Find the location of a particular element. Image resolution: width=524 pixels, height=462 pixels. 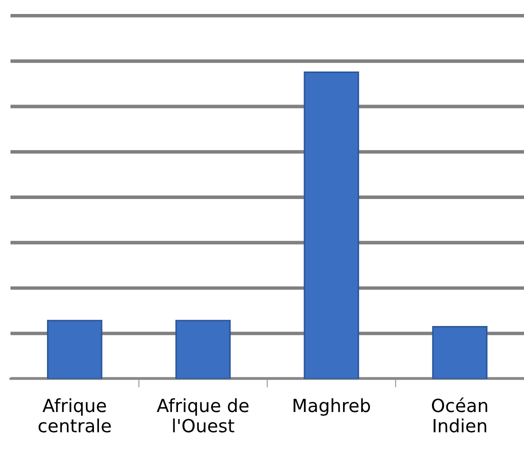

x-tick-label: Afrique de l'Ouest is located at coordinates (202, 415).